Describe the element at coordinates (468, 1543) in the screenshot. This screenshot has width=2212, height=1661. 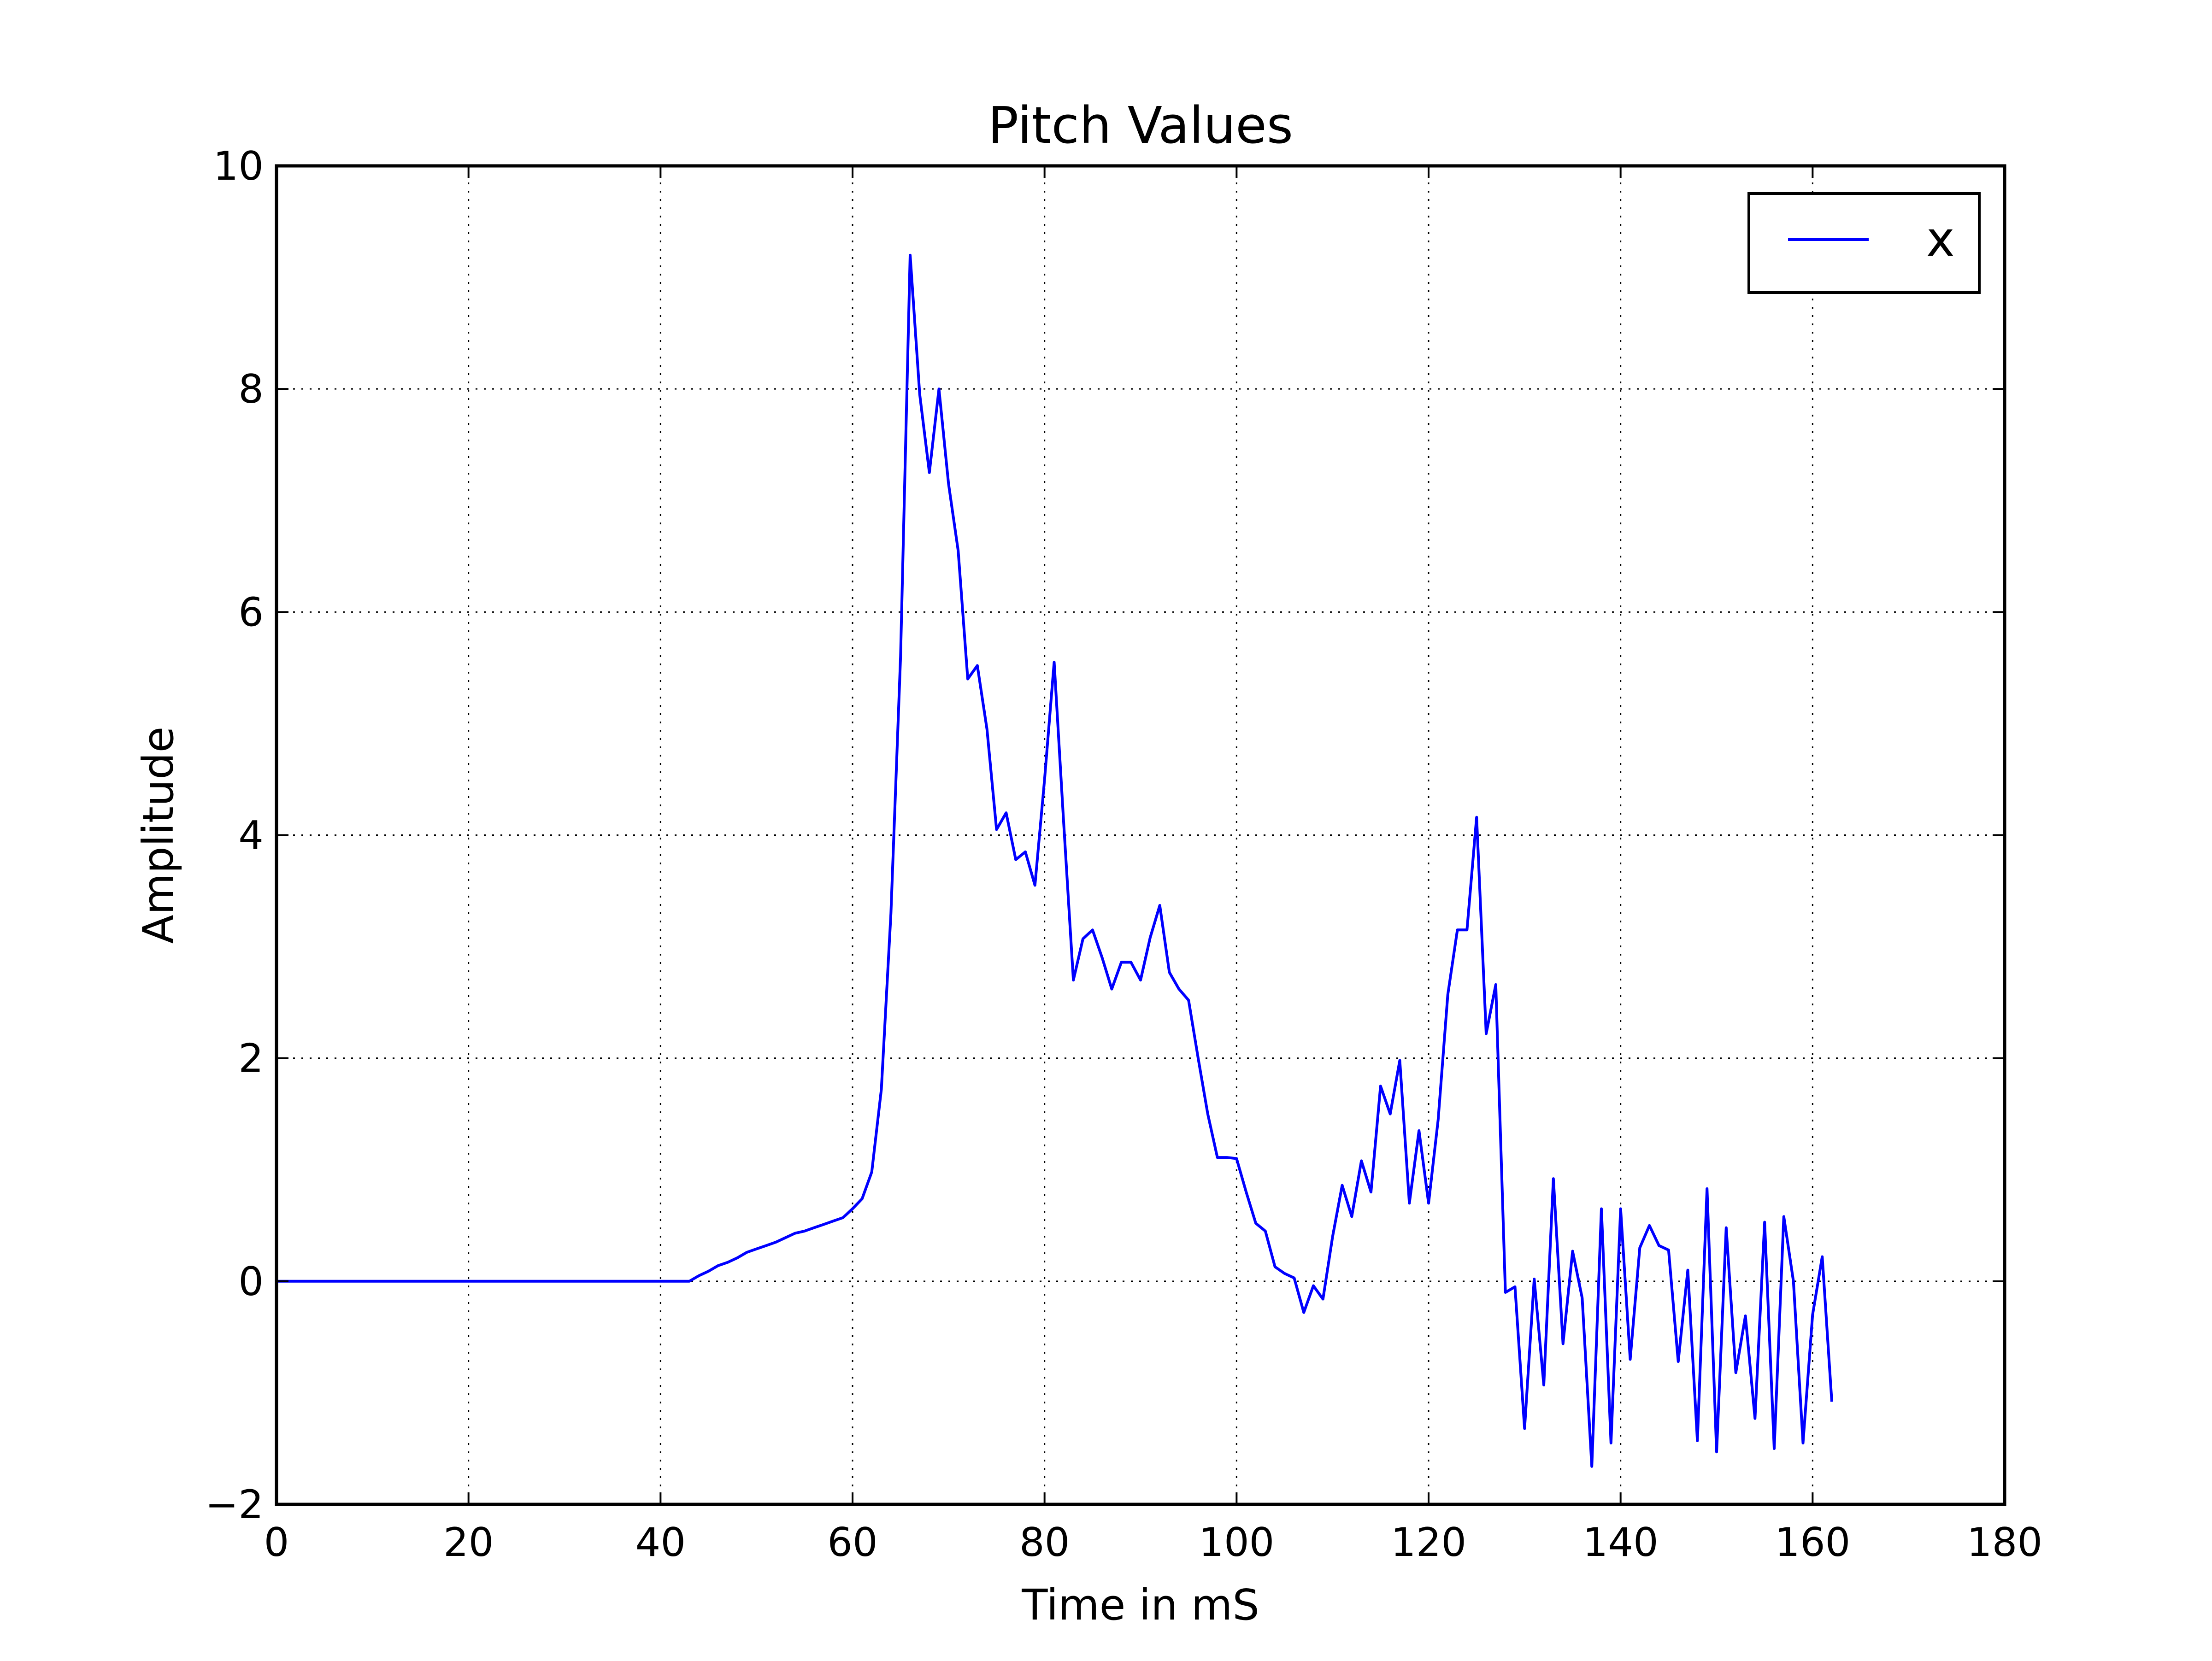
I see `x-tick-label: 20` at that location.